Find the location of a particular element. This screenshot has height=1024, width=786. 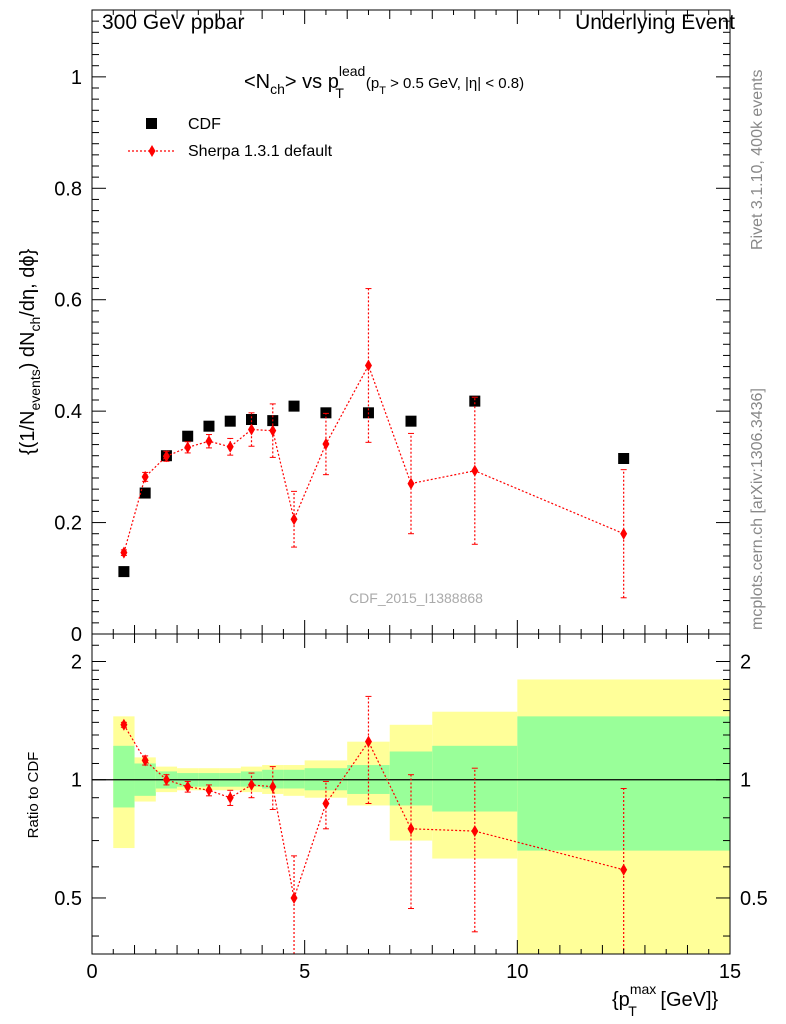

watermark: CDF_2015_I1388868 is located at coordinates (416, 598).